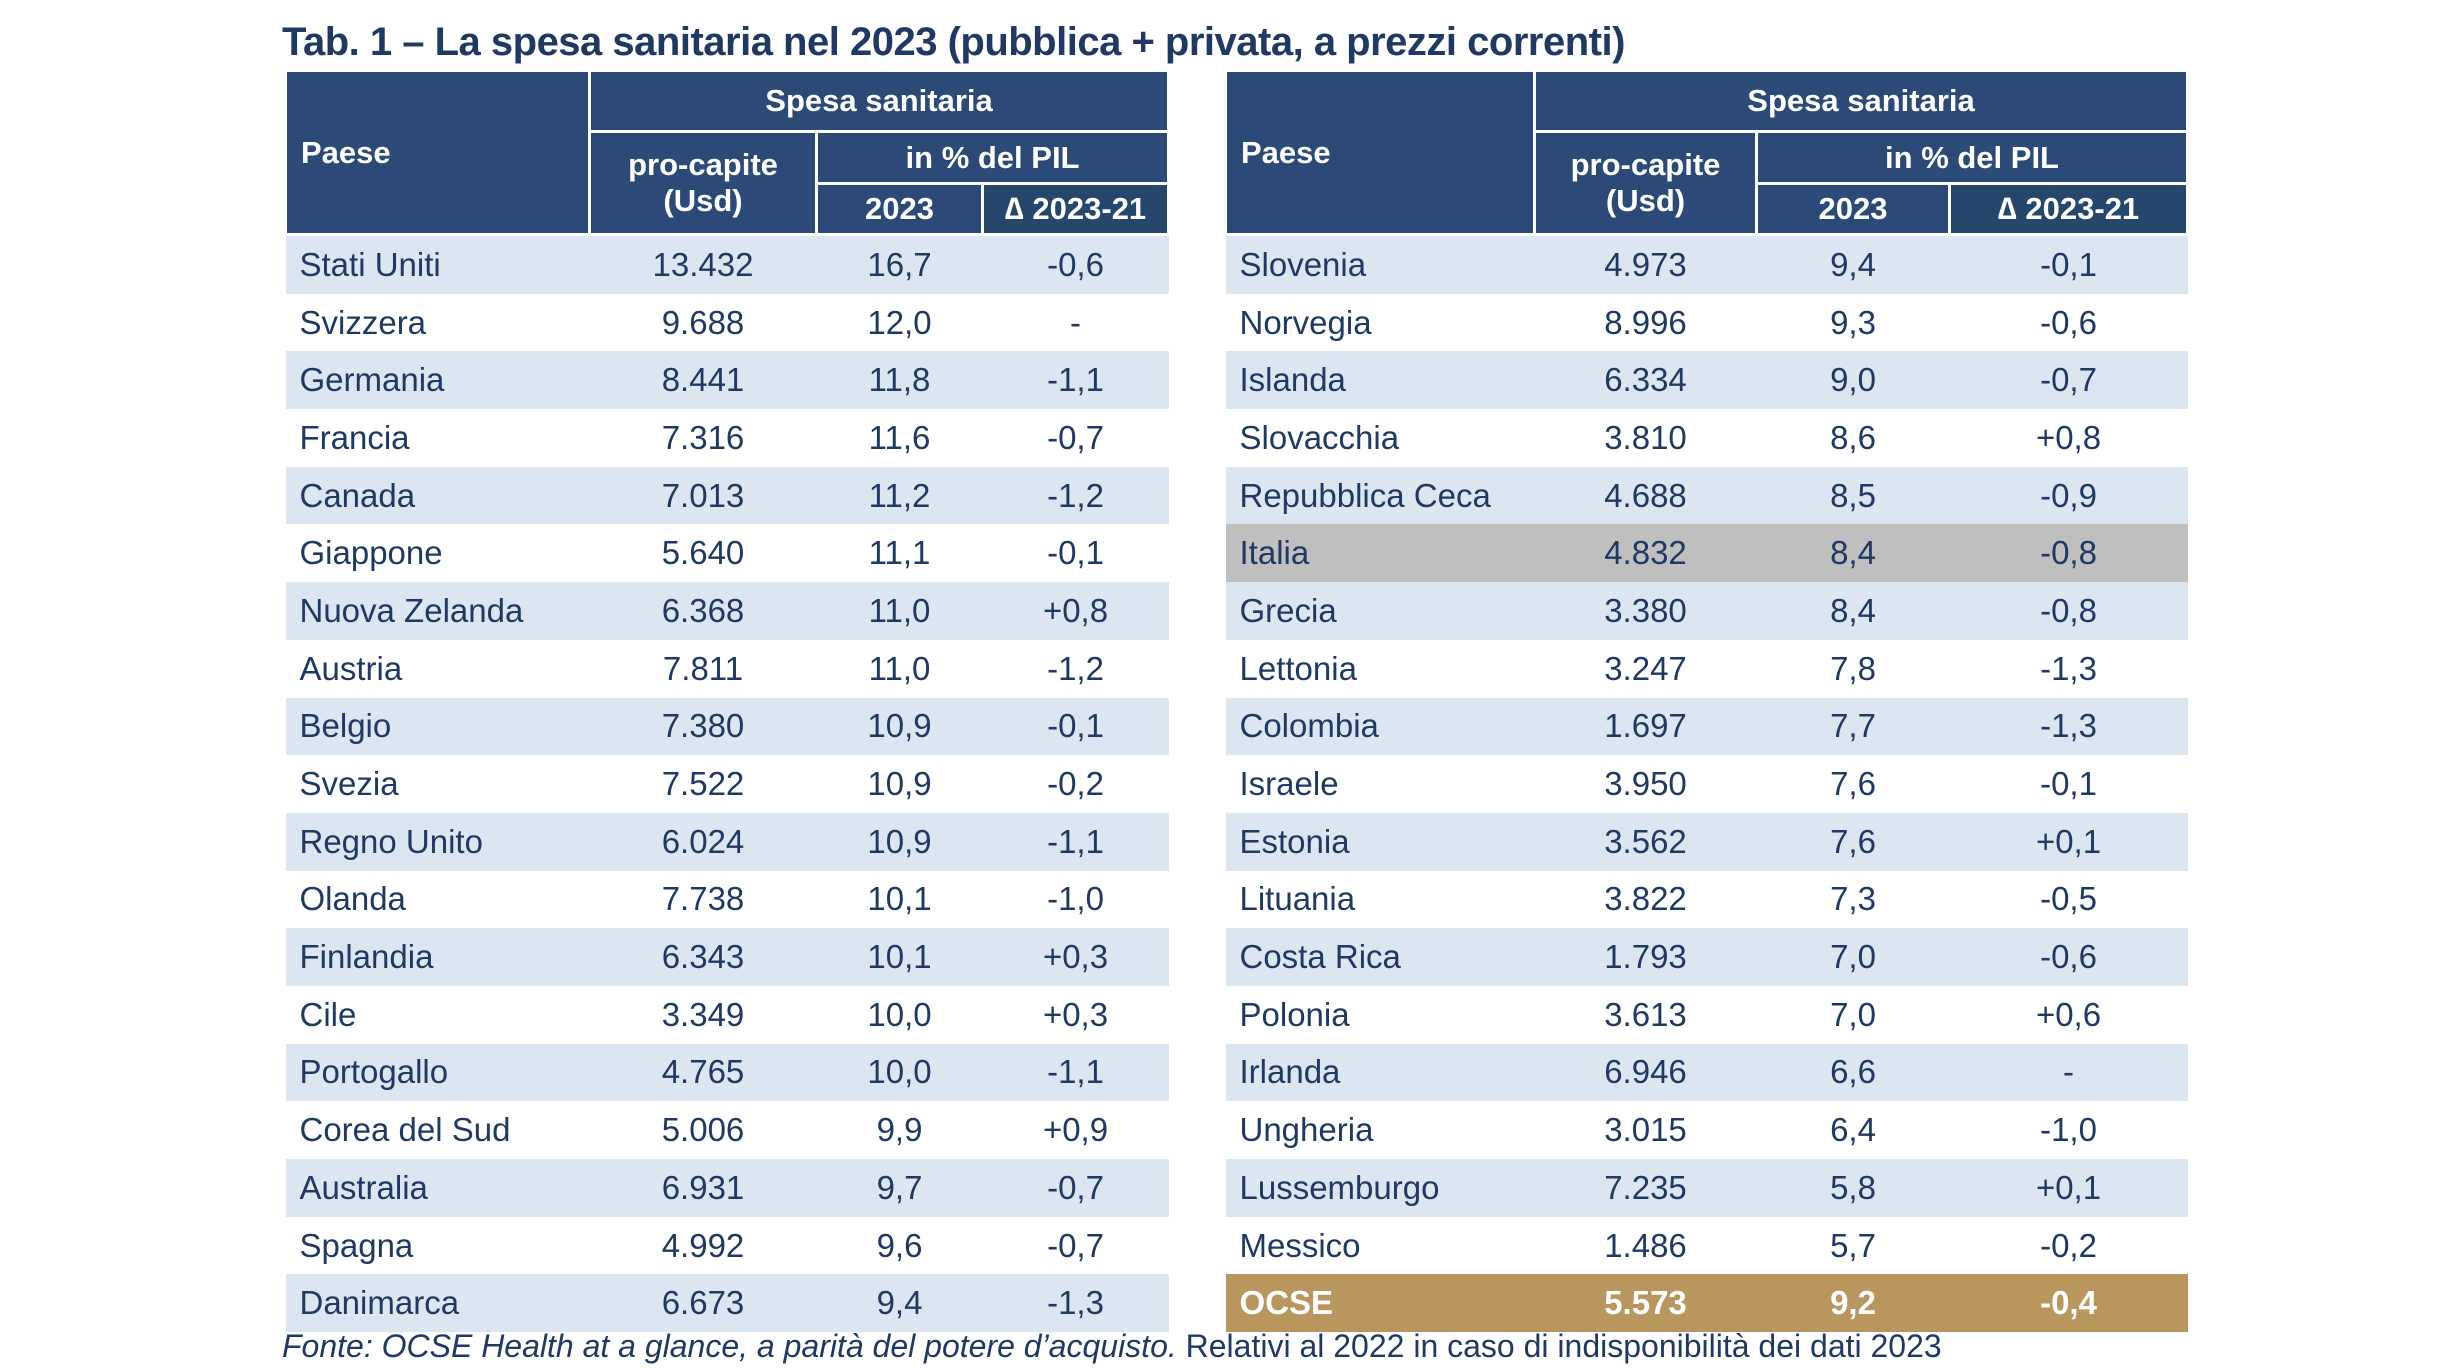 This screenshot has height=1368, width=2444. Describe the element at coordinates (437, 611) in the screenshot. I see `country-cell: Nuova Zelanda` at that location.